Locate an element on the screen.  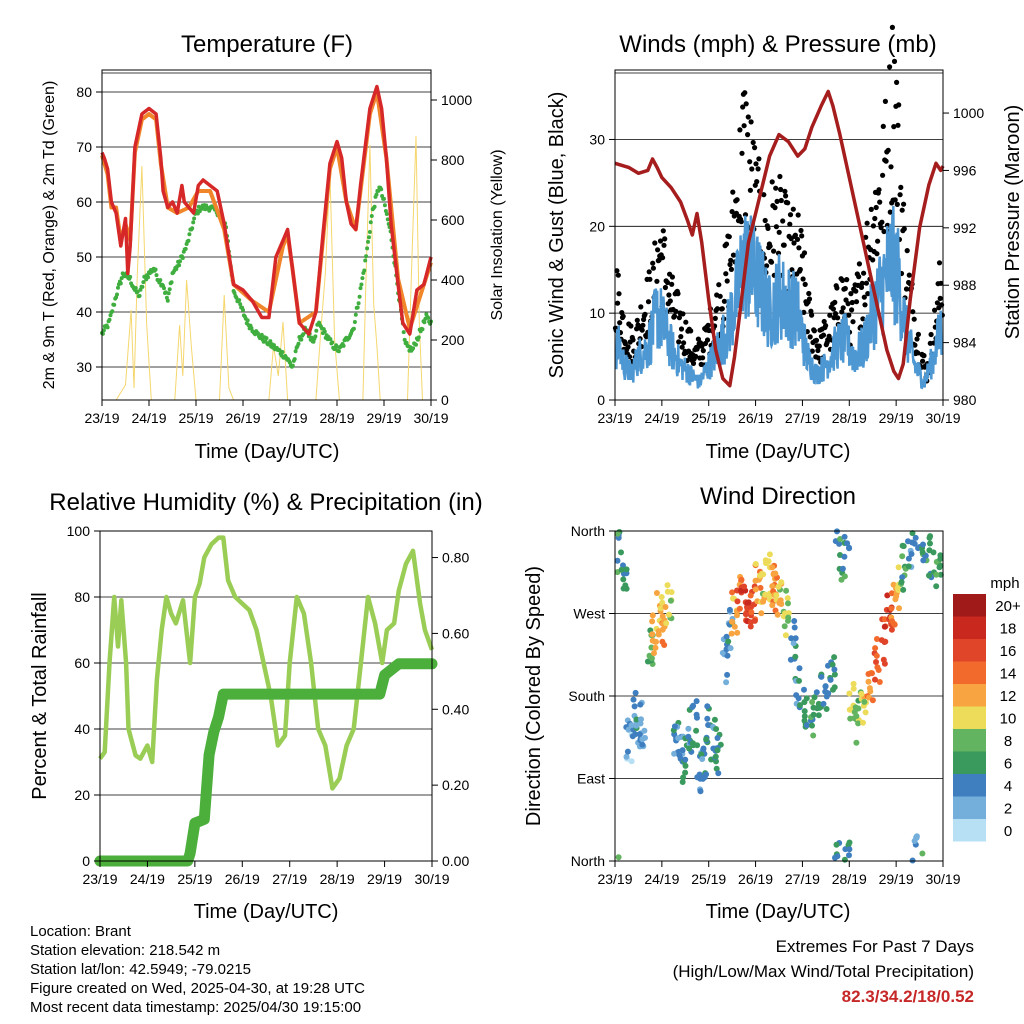
direction-points is located at coordinates (779, 696).